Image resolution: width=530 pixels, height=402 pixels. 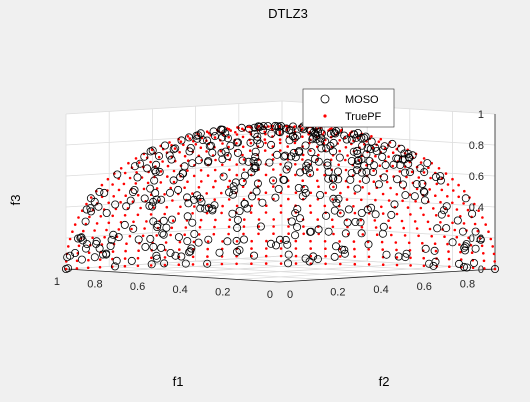 I want to click on x-tick-label: 0.2, so click(x=222, y=292).